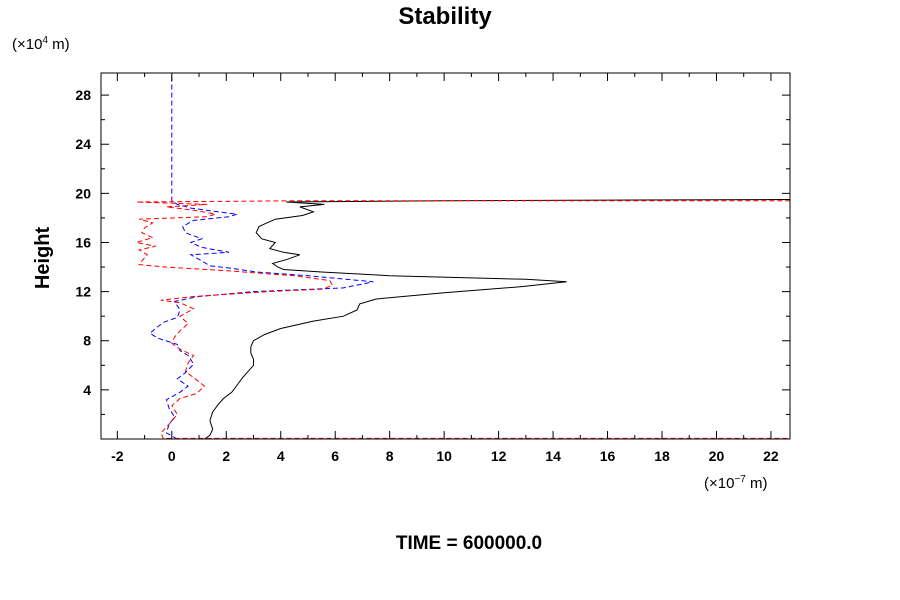 Image resolution: width=900 pixels, height=600 pixels. What do you see at coordinates (608, 456) in the screenshot?
I see `x-tick-label: 16` at bounding box center [608, 456].